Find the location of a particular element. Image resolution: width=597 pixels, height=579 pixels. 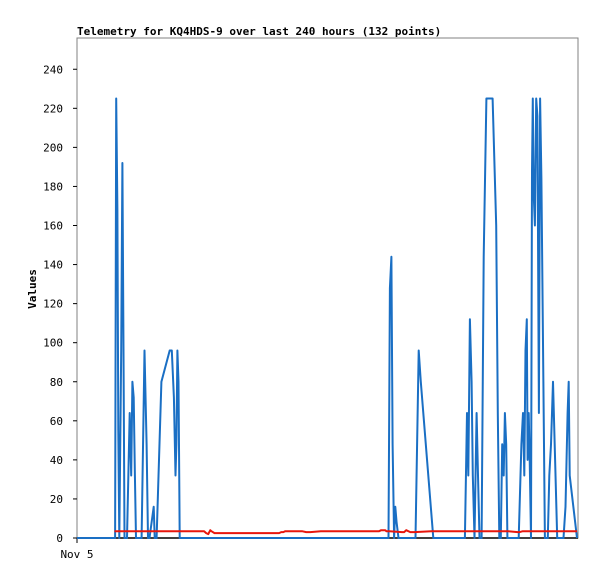

y-tick-label: 0 is located at coordinates (59, 538).